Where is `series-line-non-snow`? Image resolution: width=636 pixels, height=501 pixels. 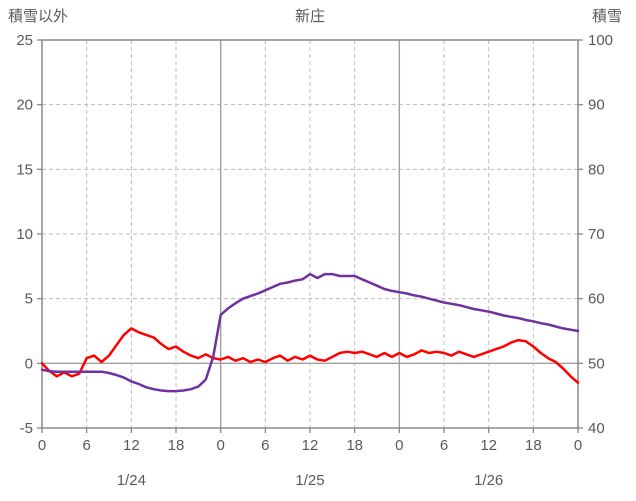 series-line-non-snow is located at coordinates (310, 355).